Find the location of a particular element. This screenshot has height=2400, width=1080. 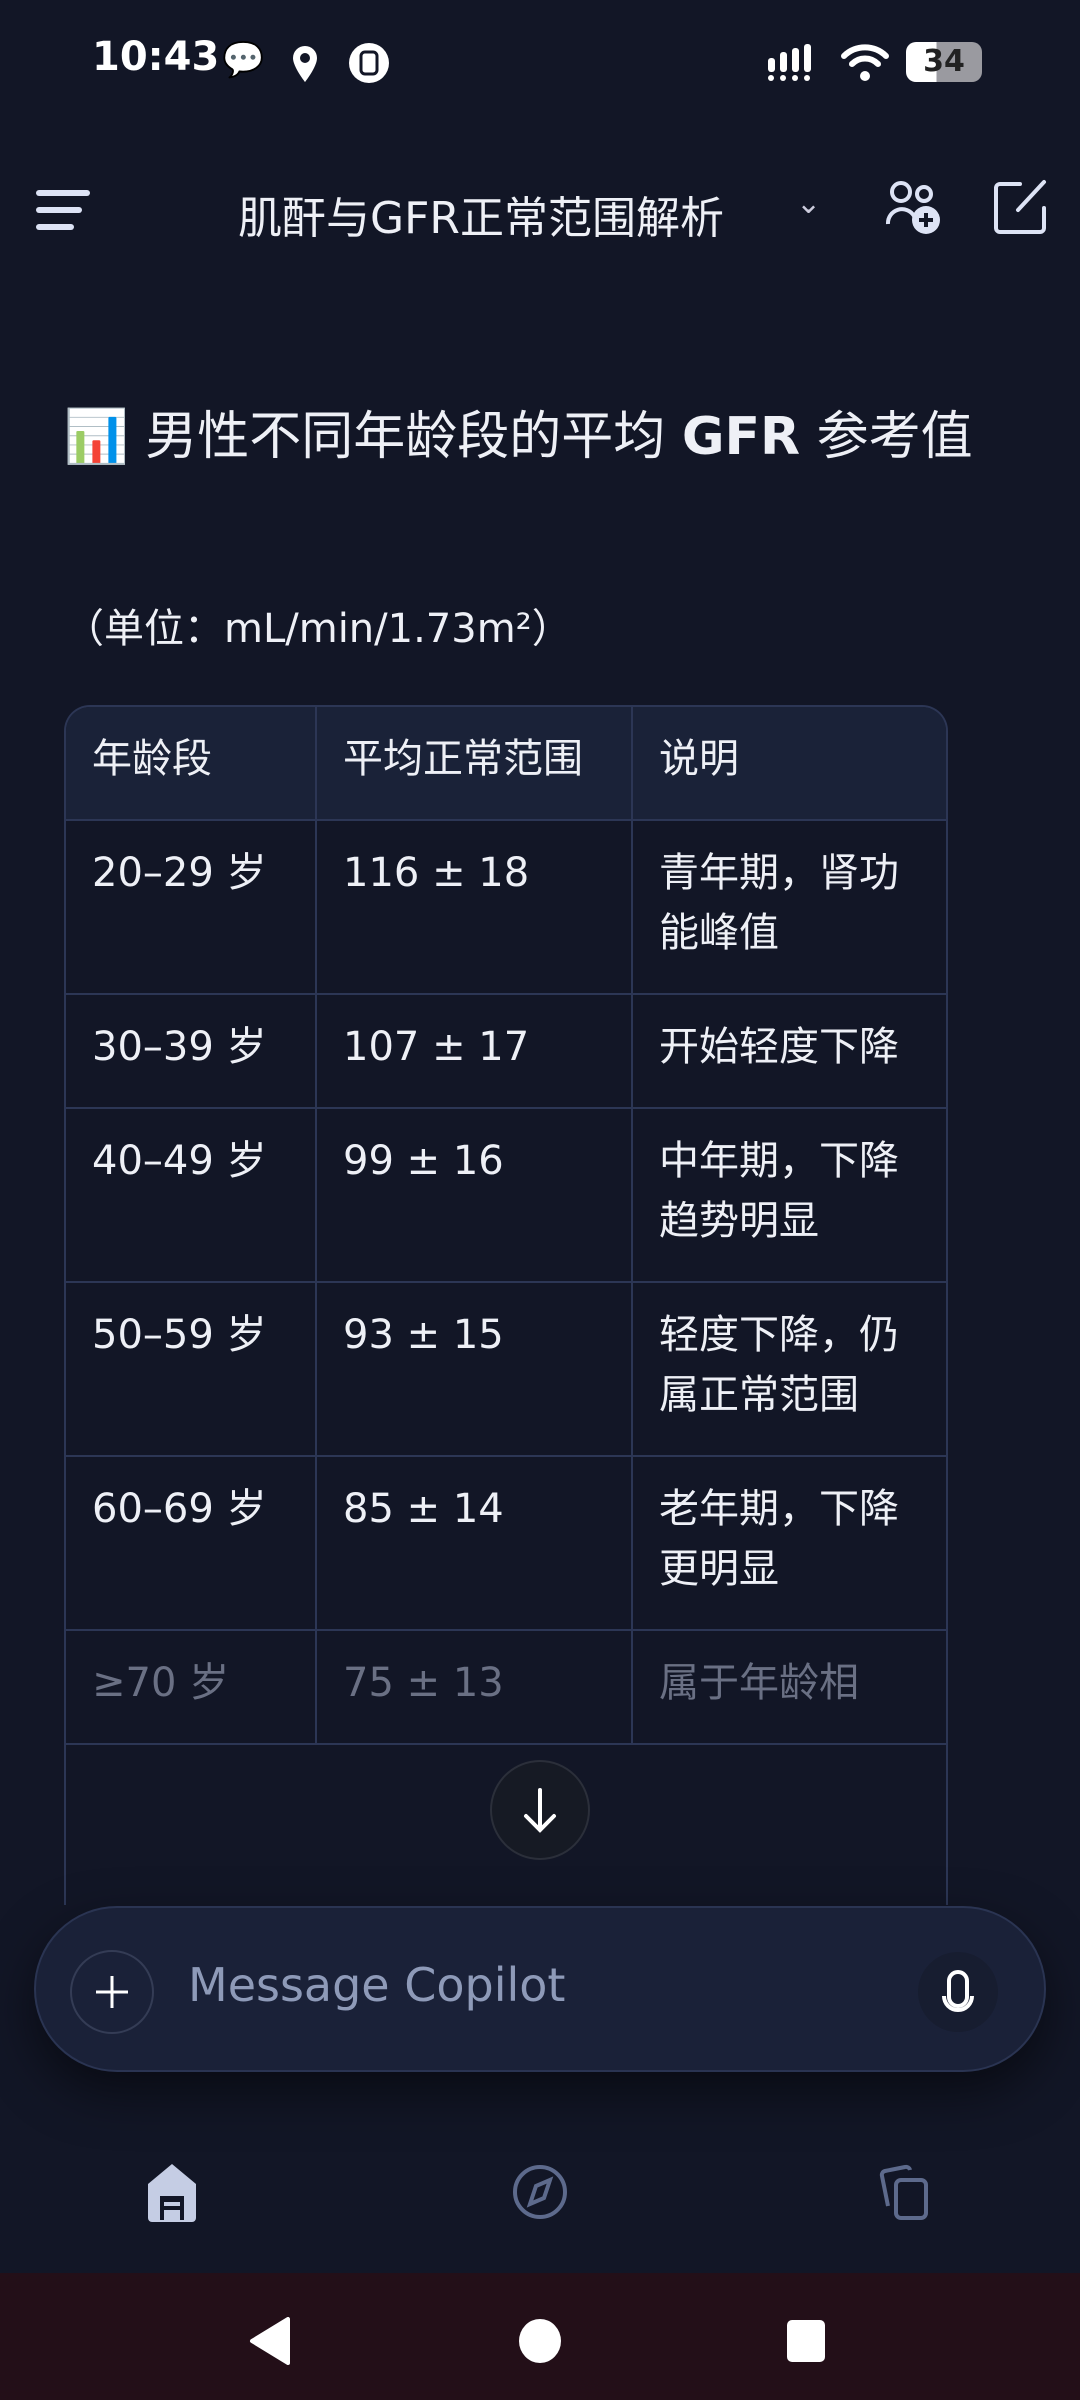

table-row: 60–69 岁 85 ± 14 老年期，下降更明显 is located at coordinates (506, 1543).